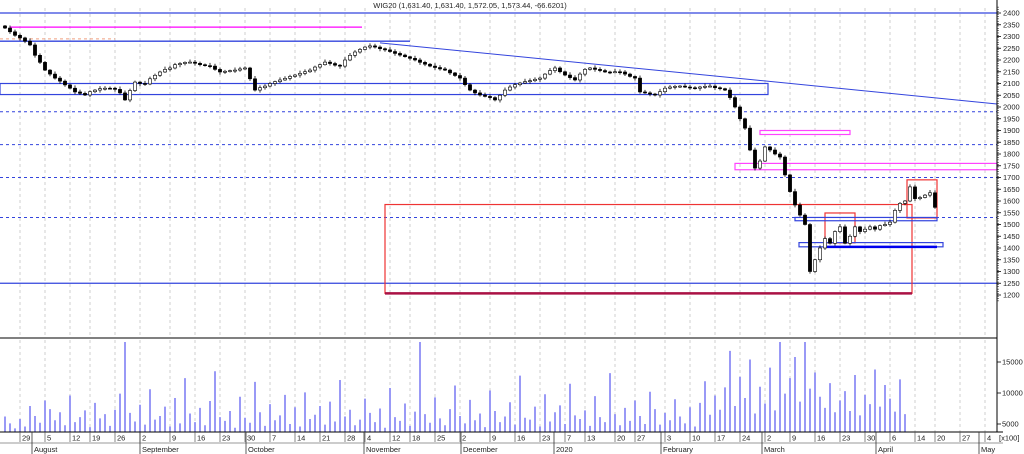 This screenshot has height=454, width=1024. Describe the element at coordinates (894, 438) in the screenshot. I see `time-tick-label: 6` at that location.